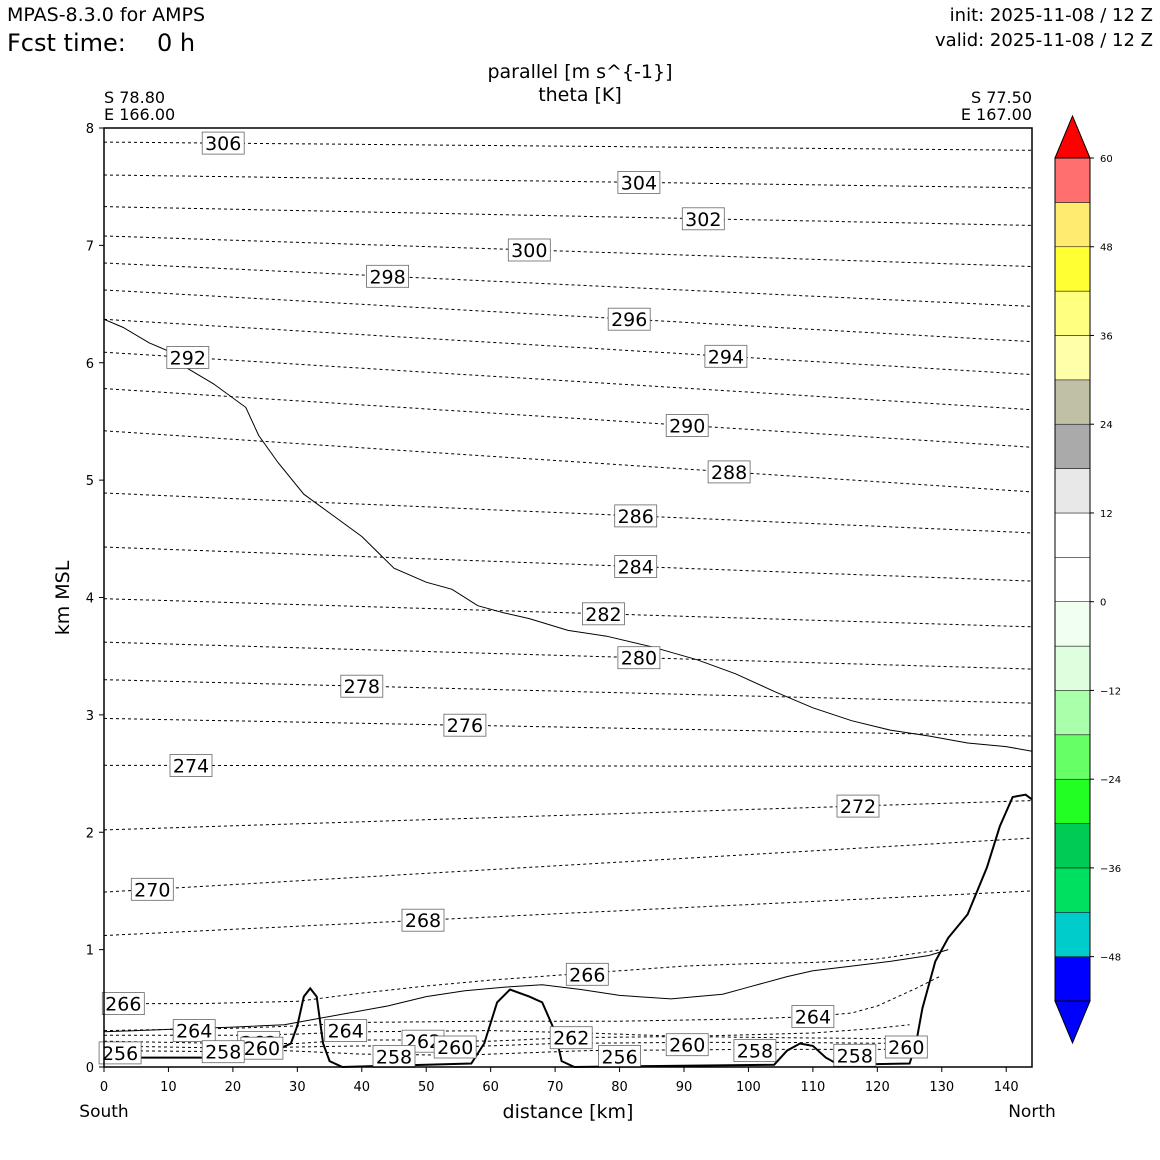 The width and height of the screenshot is (1160, 1160). I want to click on x-tick-label: 30, so click(297, 1087).